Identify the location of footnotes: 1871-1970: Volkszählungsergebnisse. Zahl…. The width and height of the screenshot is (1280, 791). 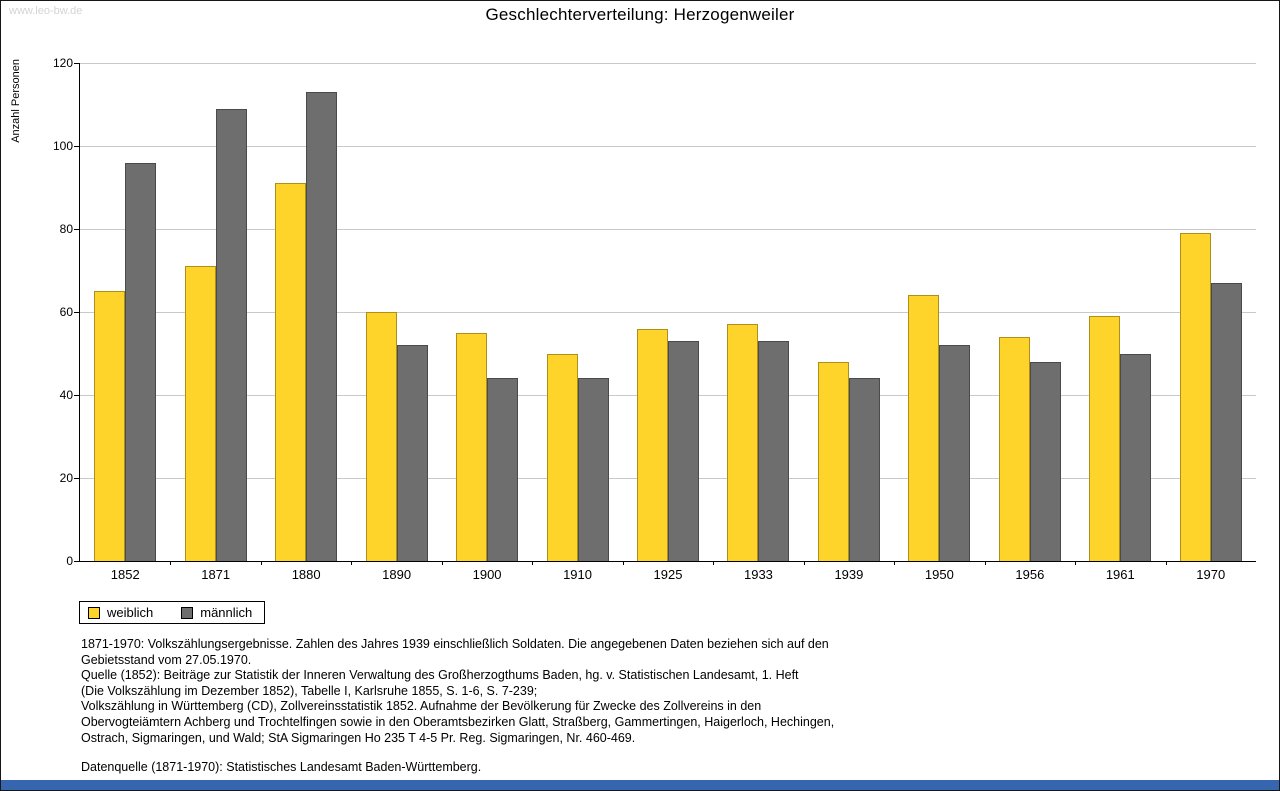
(457, 706).